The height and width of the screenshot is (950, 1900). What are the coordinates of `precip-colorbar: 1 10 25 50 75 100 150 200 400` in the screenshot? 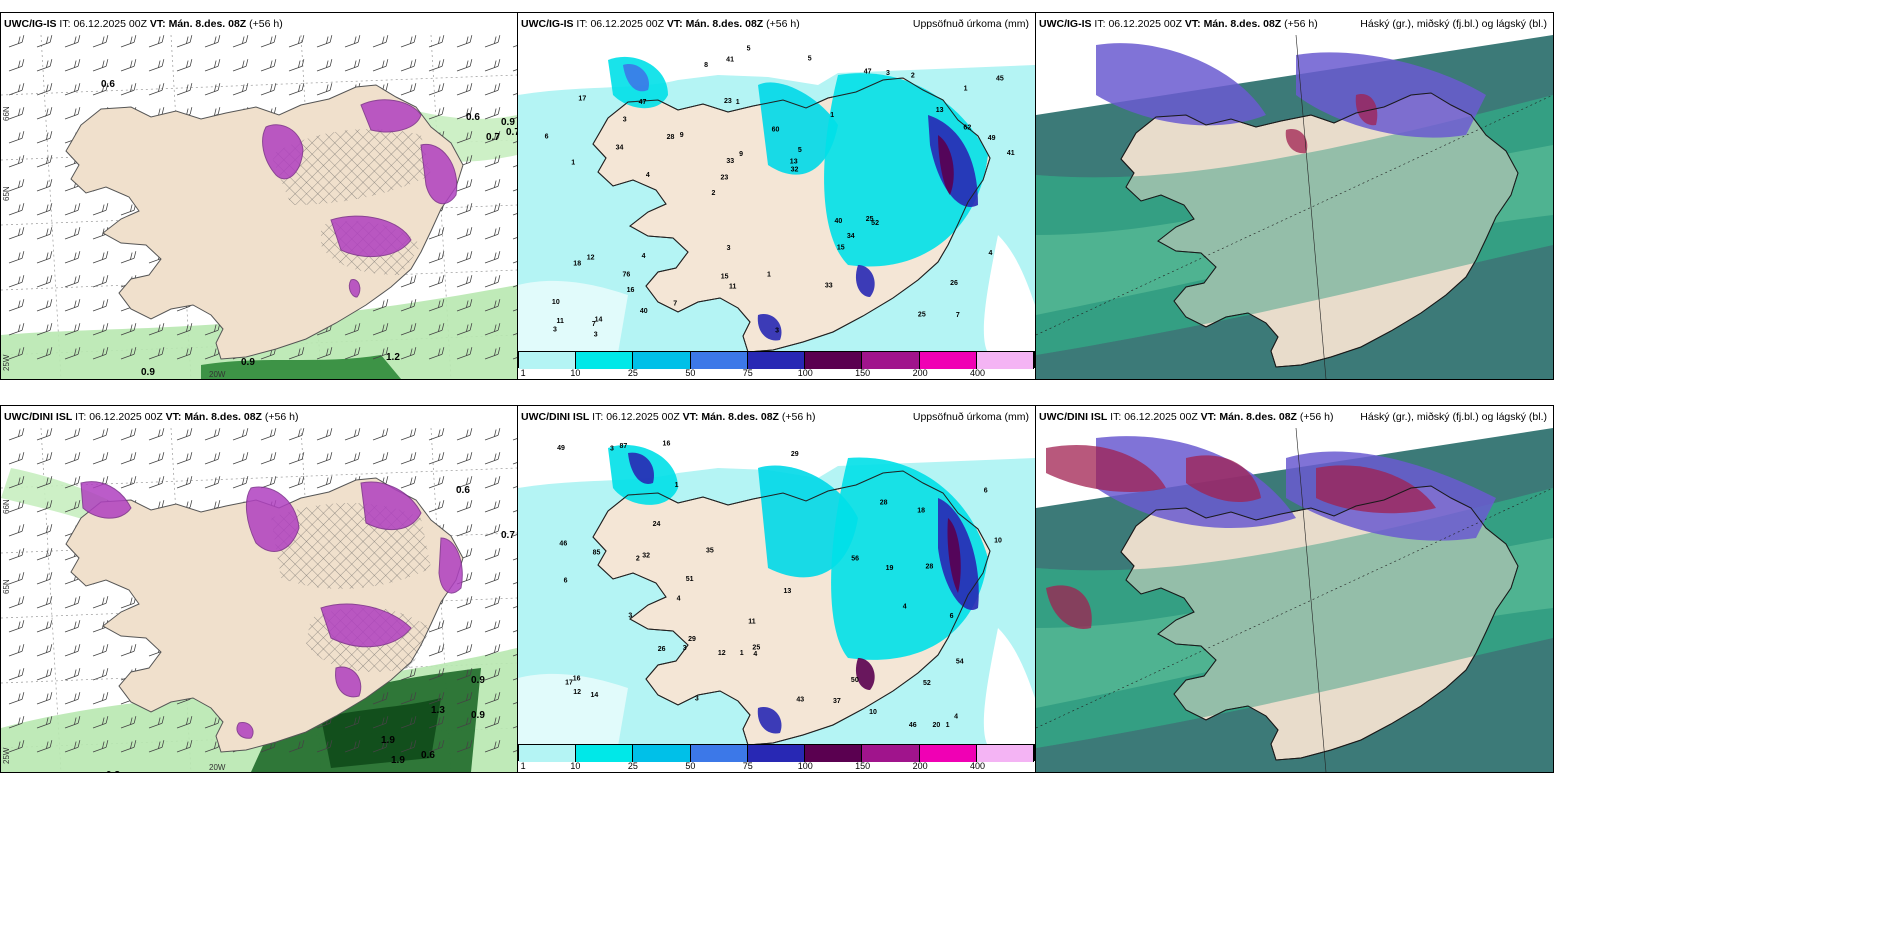 It's located at (776, 365).